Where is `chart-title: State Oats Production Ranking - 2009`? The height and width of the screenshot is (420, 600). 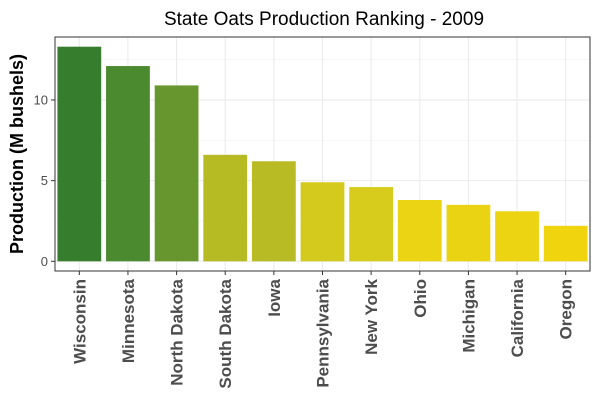 chart-title: State Oats Production Ranking - 2009 is located at coordinates (324, 19).